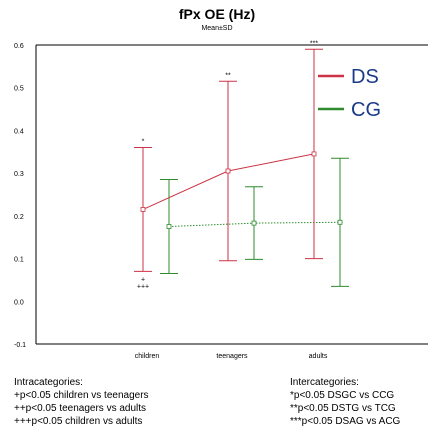  What do you see at coordinates (80, 408) in the screenshot?
I see `intra-note: ++p<0.05 teenagers vs adults` at bounding box center [80, 408].